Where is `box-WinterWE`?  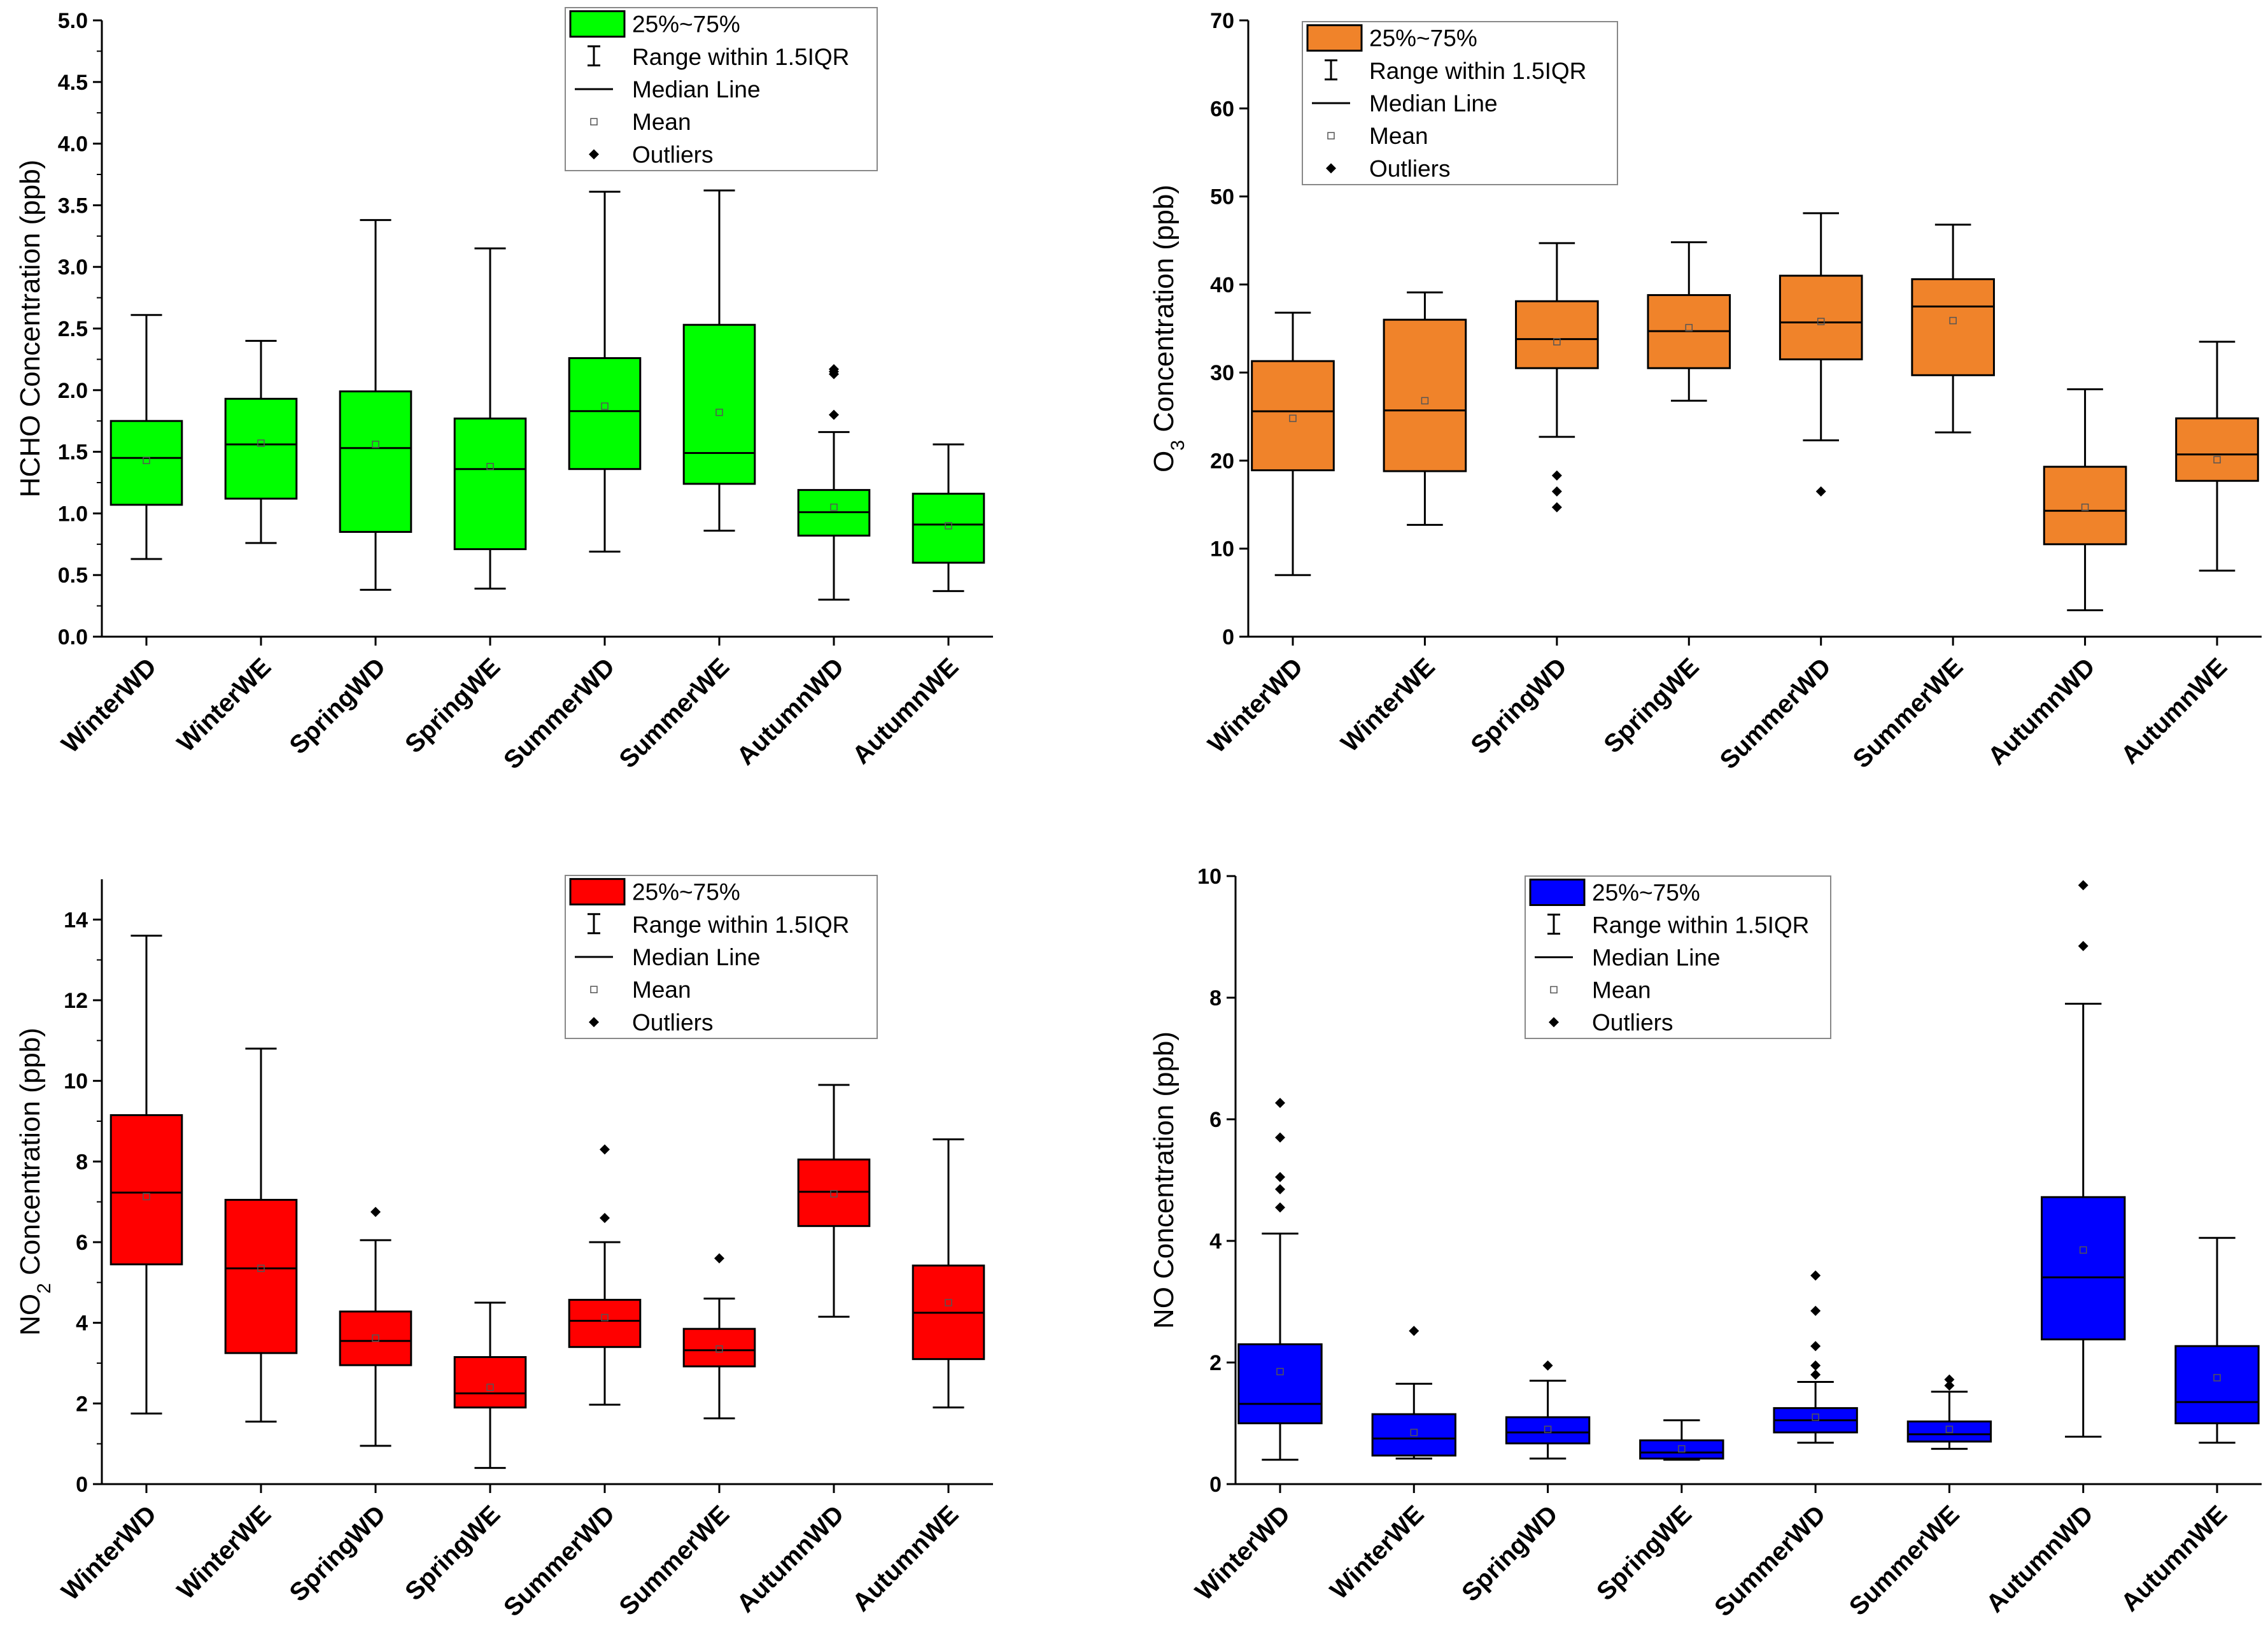
box-WinterWE is located at coordinates (1414, 1393).